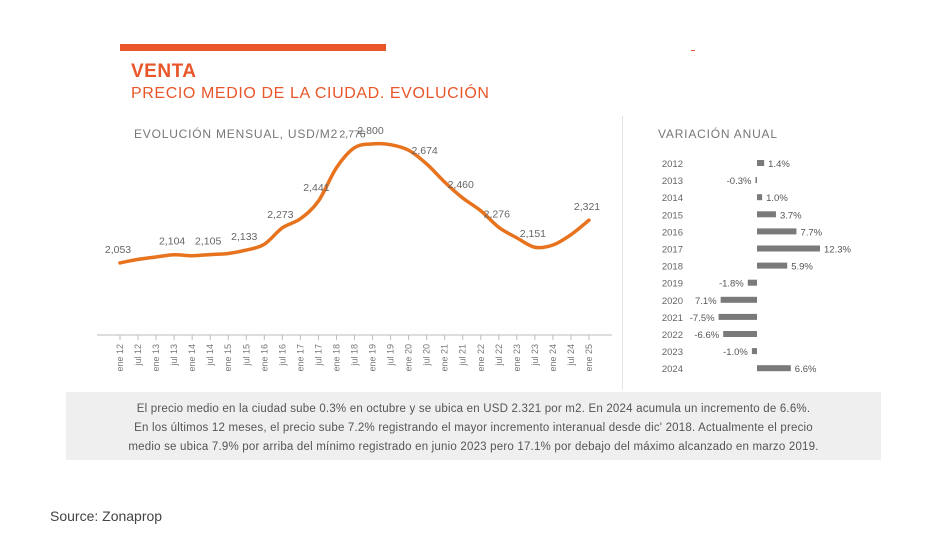 The width and height of the screenshot is (949, 555). Describe the element at coordinates (779, 164) in the screenshot. I see `value-label: 1.4%` at that location.